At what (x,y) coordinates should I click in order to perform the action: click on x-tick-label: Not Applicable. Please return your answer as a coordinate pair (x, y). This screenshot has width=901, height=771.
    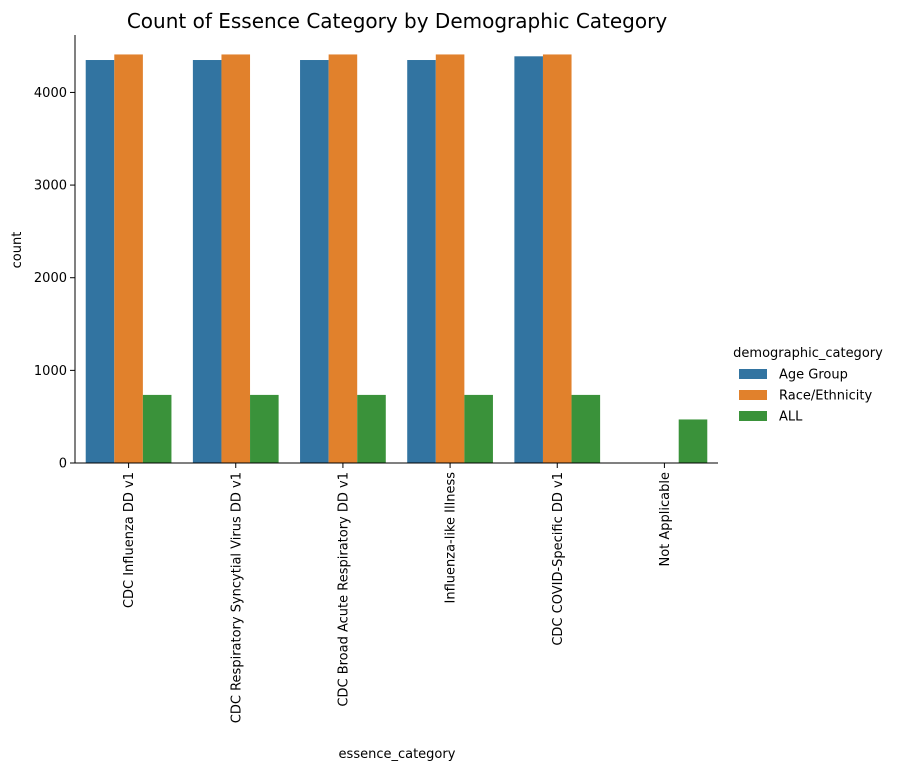
    Looking at the image, I should click on (665, 519).